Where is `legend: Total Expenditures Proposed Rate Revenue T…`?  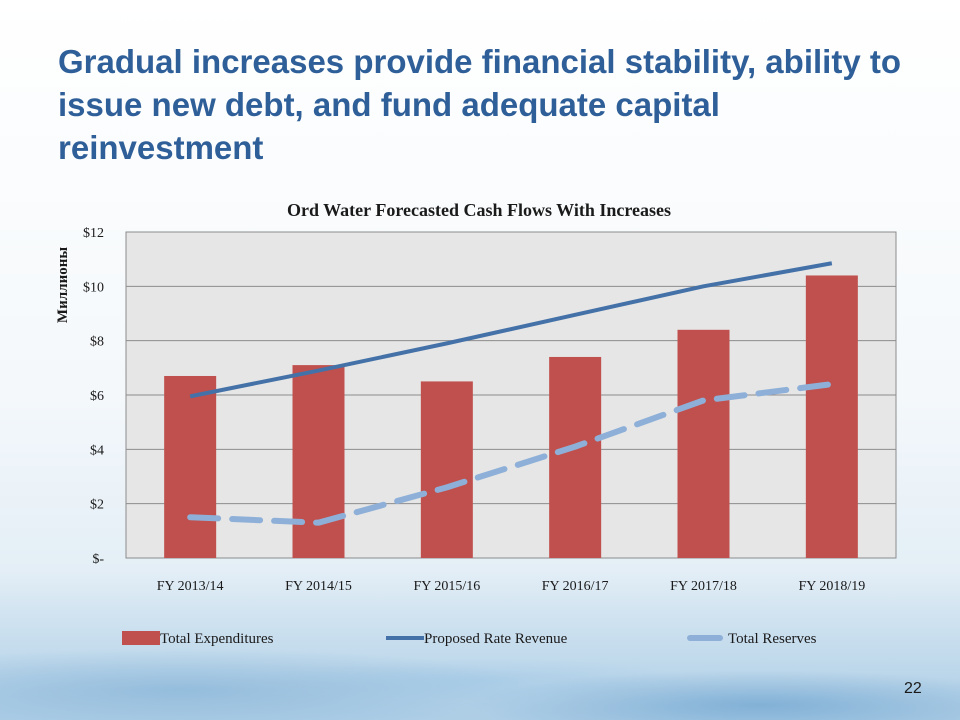 legend: Total Expenditures Proposed Rate Revenue T… is located at coordinates (469, 639).